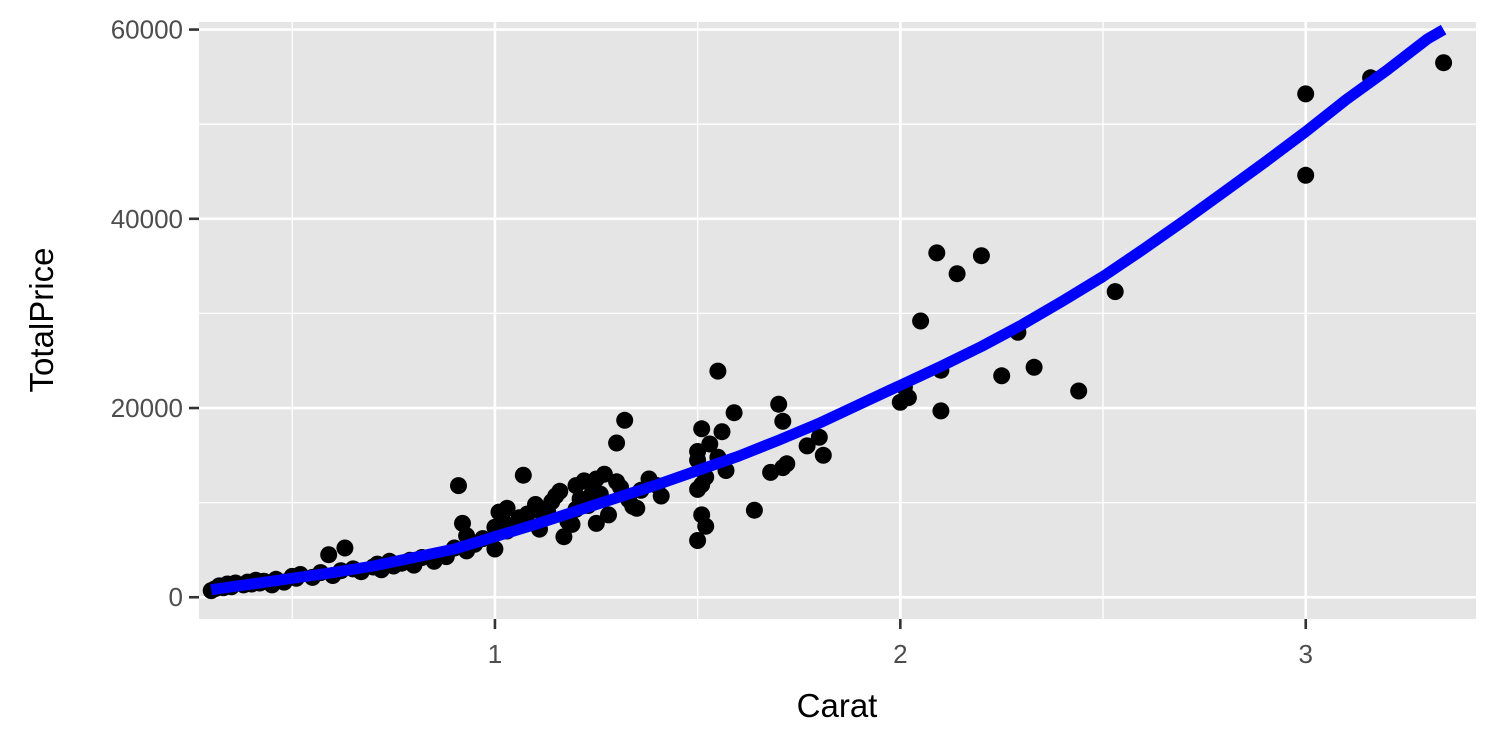  Describe the element at coordinates (900, 654) in the screenshot. I see `x-tick-label: 2` at that location.